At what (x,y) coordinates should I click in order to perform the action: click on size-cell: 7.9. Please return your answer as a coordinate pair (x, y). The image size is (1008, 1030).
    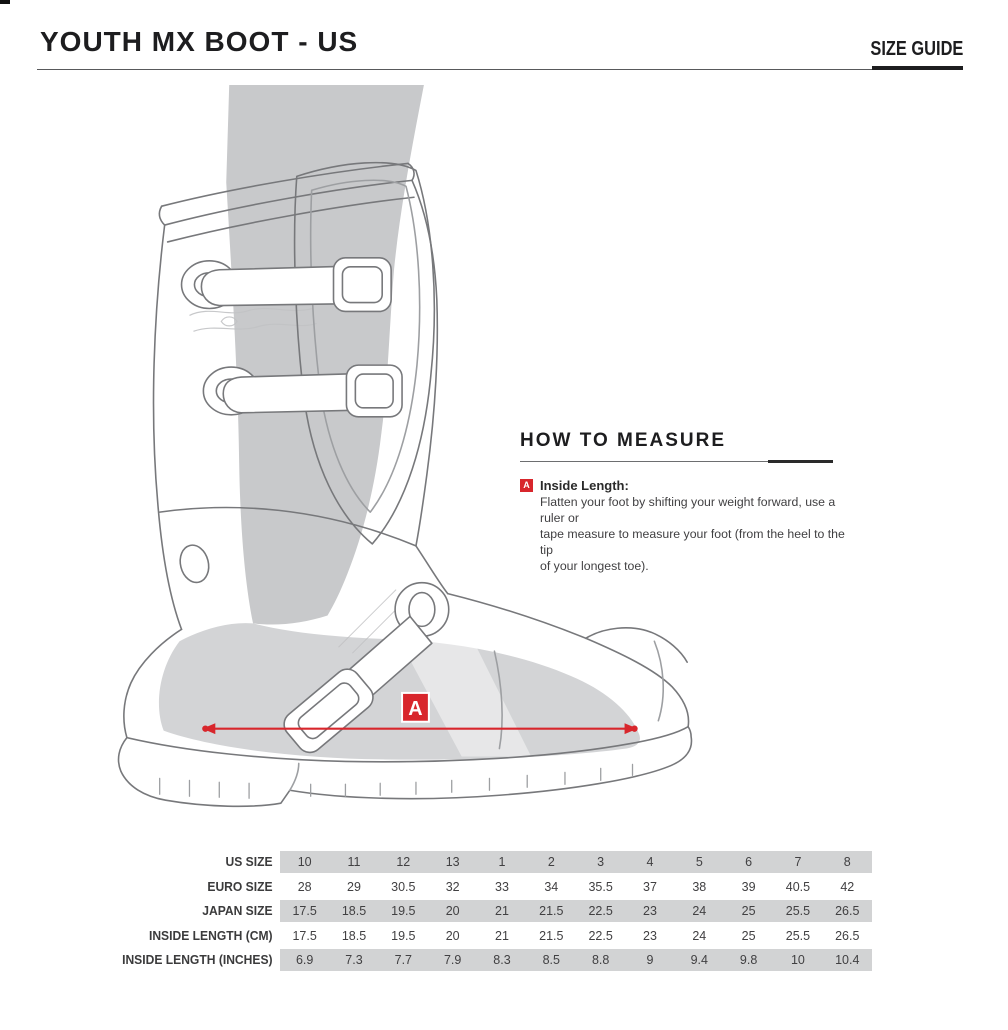
    Looking at the image, I should click on (452, 960).